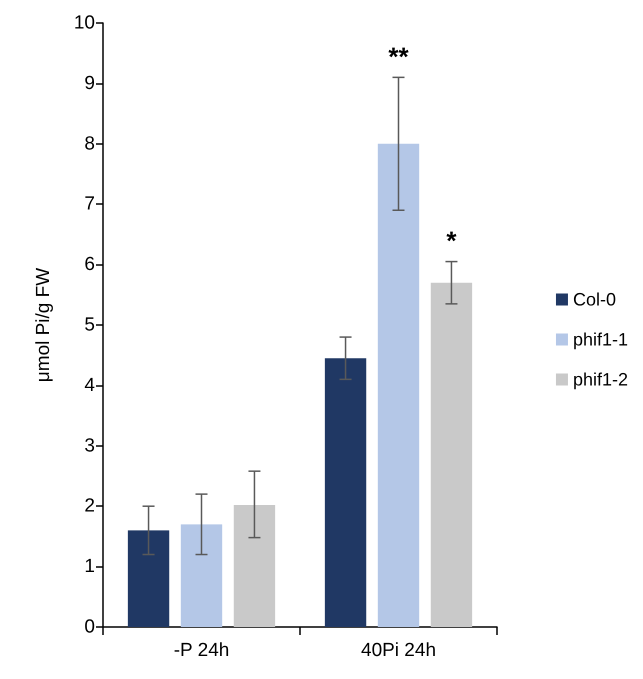 This screenshot has height=679, width=643. What do you see at coordinates (84, 23) in the screenshot?
I see `y-tick-label: 10` at bounding box center [84, 23].